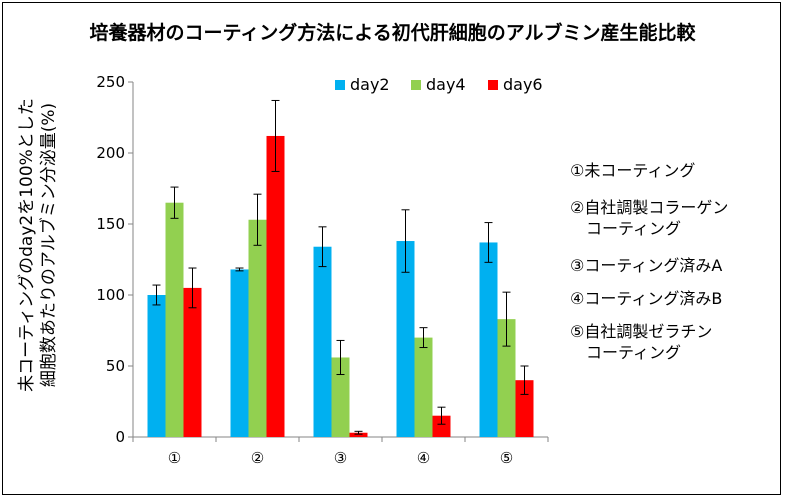 This screenshot has height=499, width=785. I want to click on legend-label-day6: day6, so click(523, 84).